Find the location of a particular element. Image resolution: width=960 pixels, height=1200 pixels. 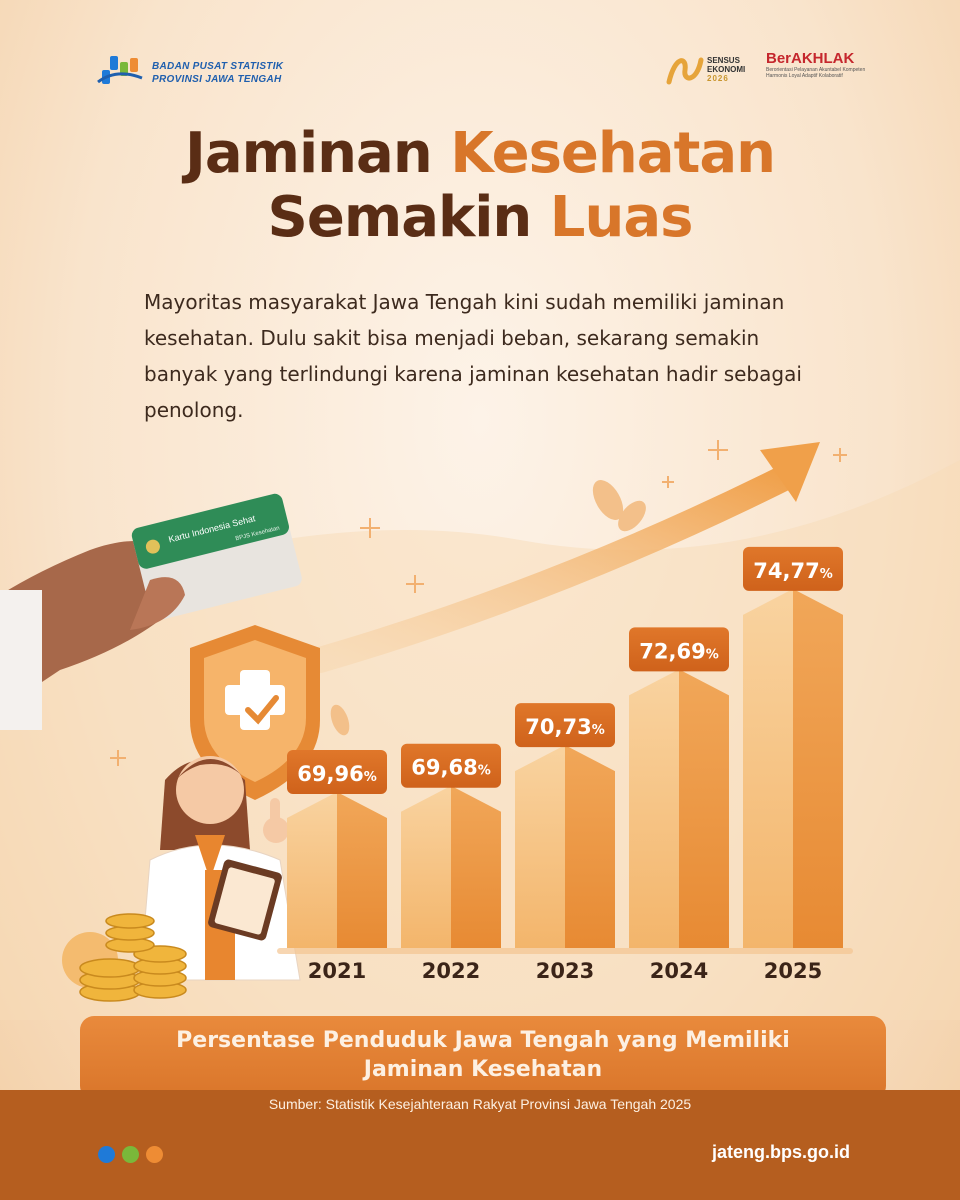

bar-value-label: 74,77% is located at coordinates (792, 571).